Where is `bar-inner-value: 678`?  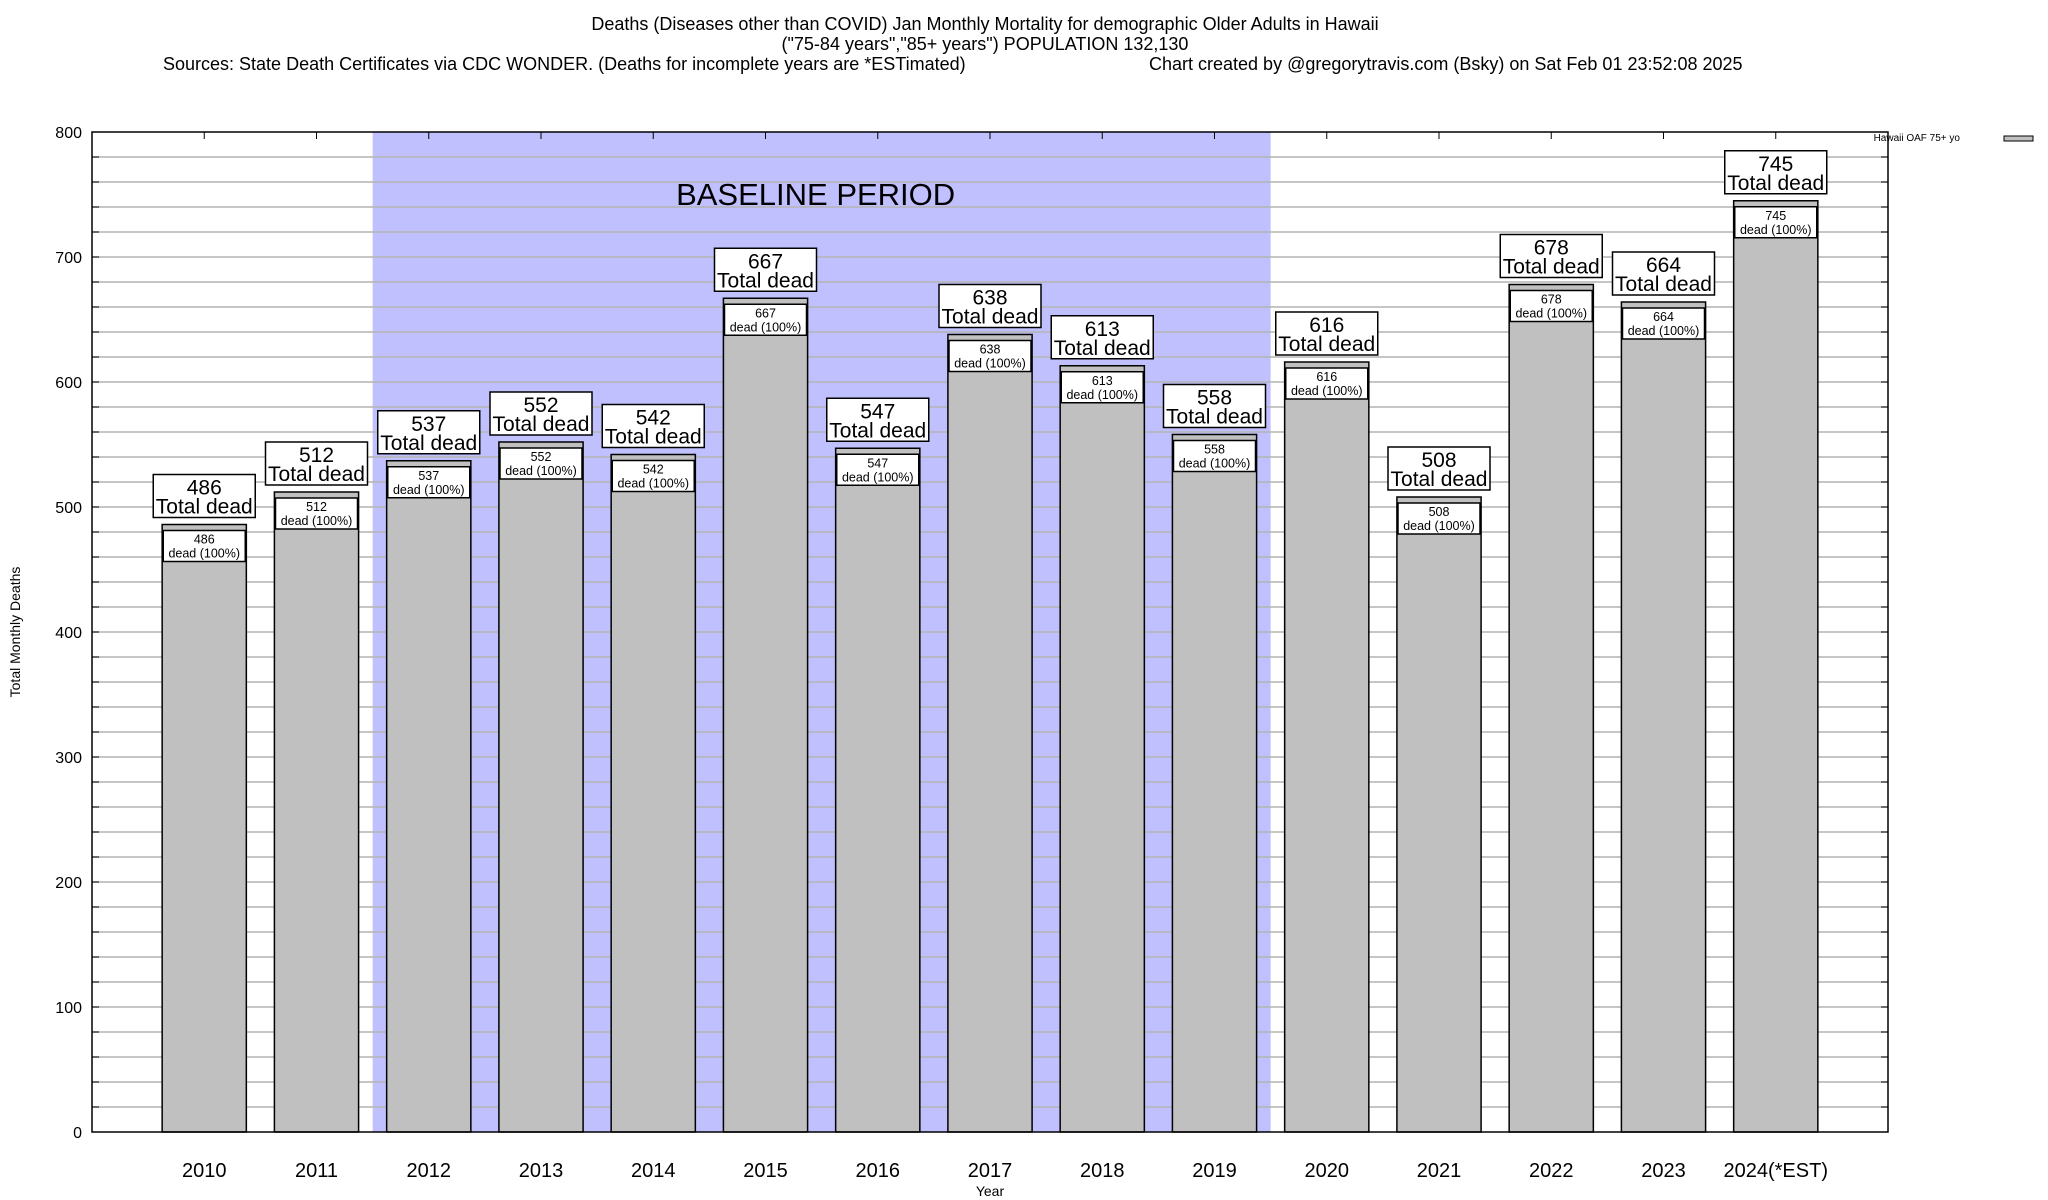
bar-inner-value: 678 is located at coordinates (1551, 300).